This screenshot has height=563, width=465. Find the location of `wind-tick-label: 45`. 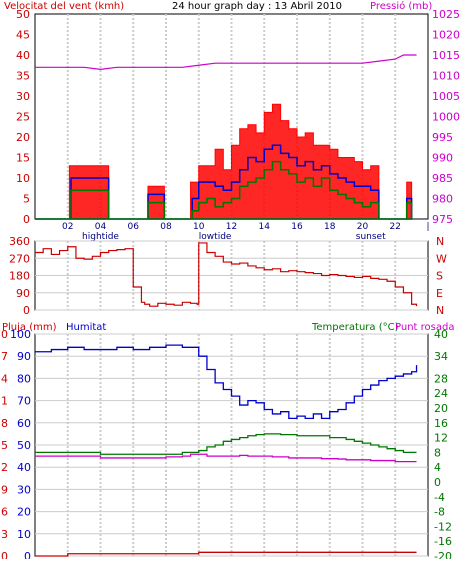

wind-tick-label: 45 is located at coordinates (23, 35).